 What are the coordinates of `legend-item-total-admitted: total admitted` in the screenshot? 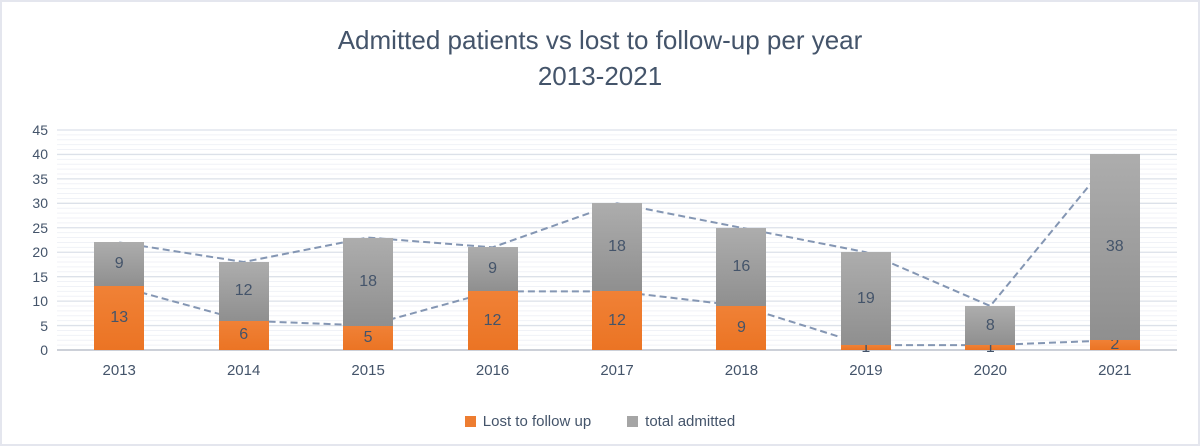 It's located at (681, 421).